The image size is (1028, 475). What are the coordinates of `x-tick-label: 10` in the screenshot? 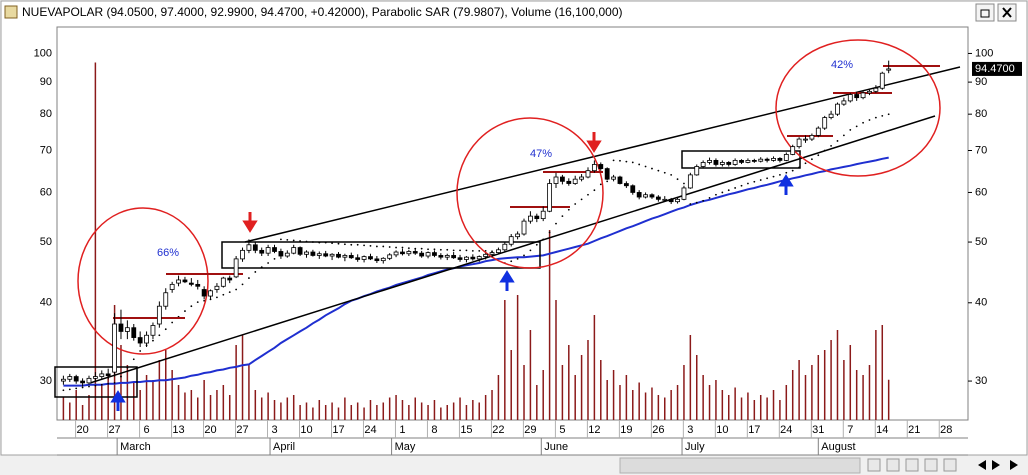 It's located at (722, 430).